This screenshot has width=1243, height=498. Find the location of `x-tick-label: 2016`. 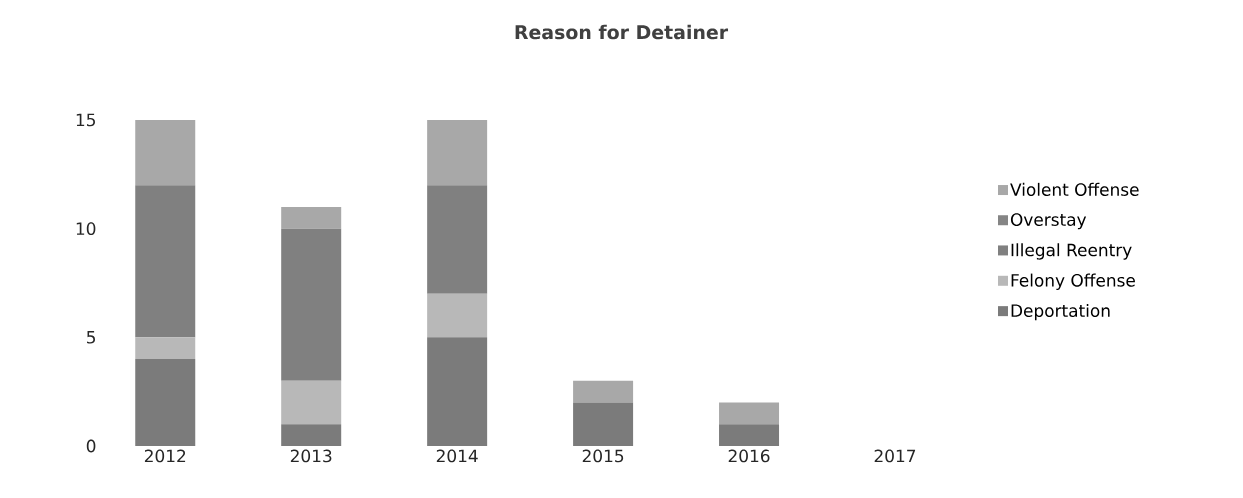

x-tick-label: 2016 is located at coordinates (749, 456).